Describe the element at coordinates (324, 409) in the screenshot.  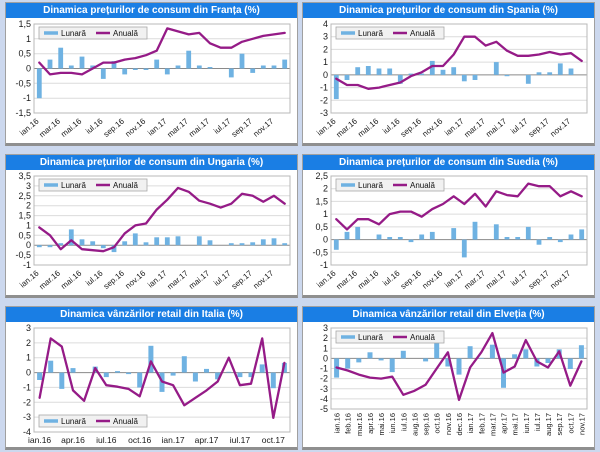
I see `y-axis-tick: -5` at that location.